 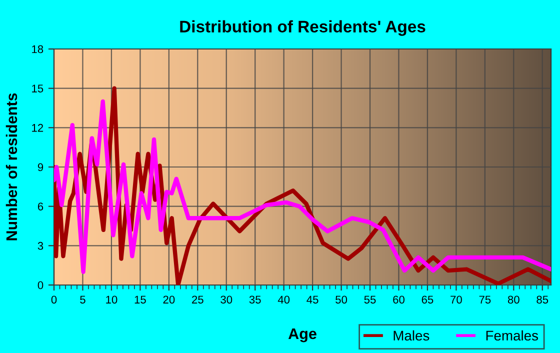 What do you see at coordinates (398, 300) in the screenshot?
I see `x-tick-label: 60` at bounding box center [398, 300].